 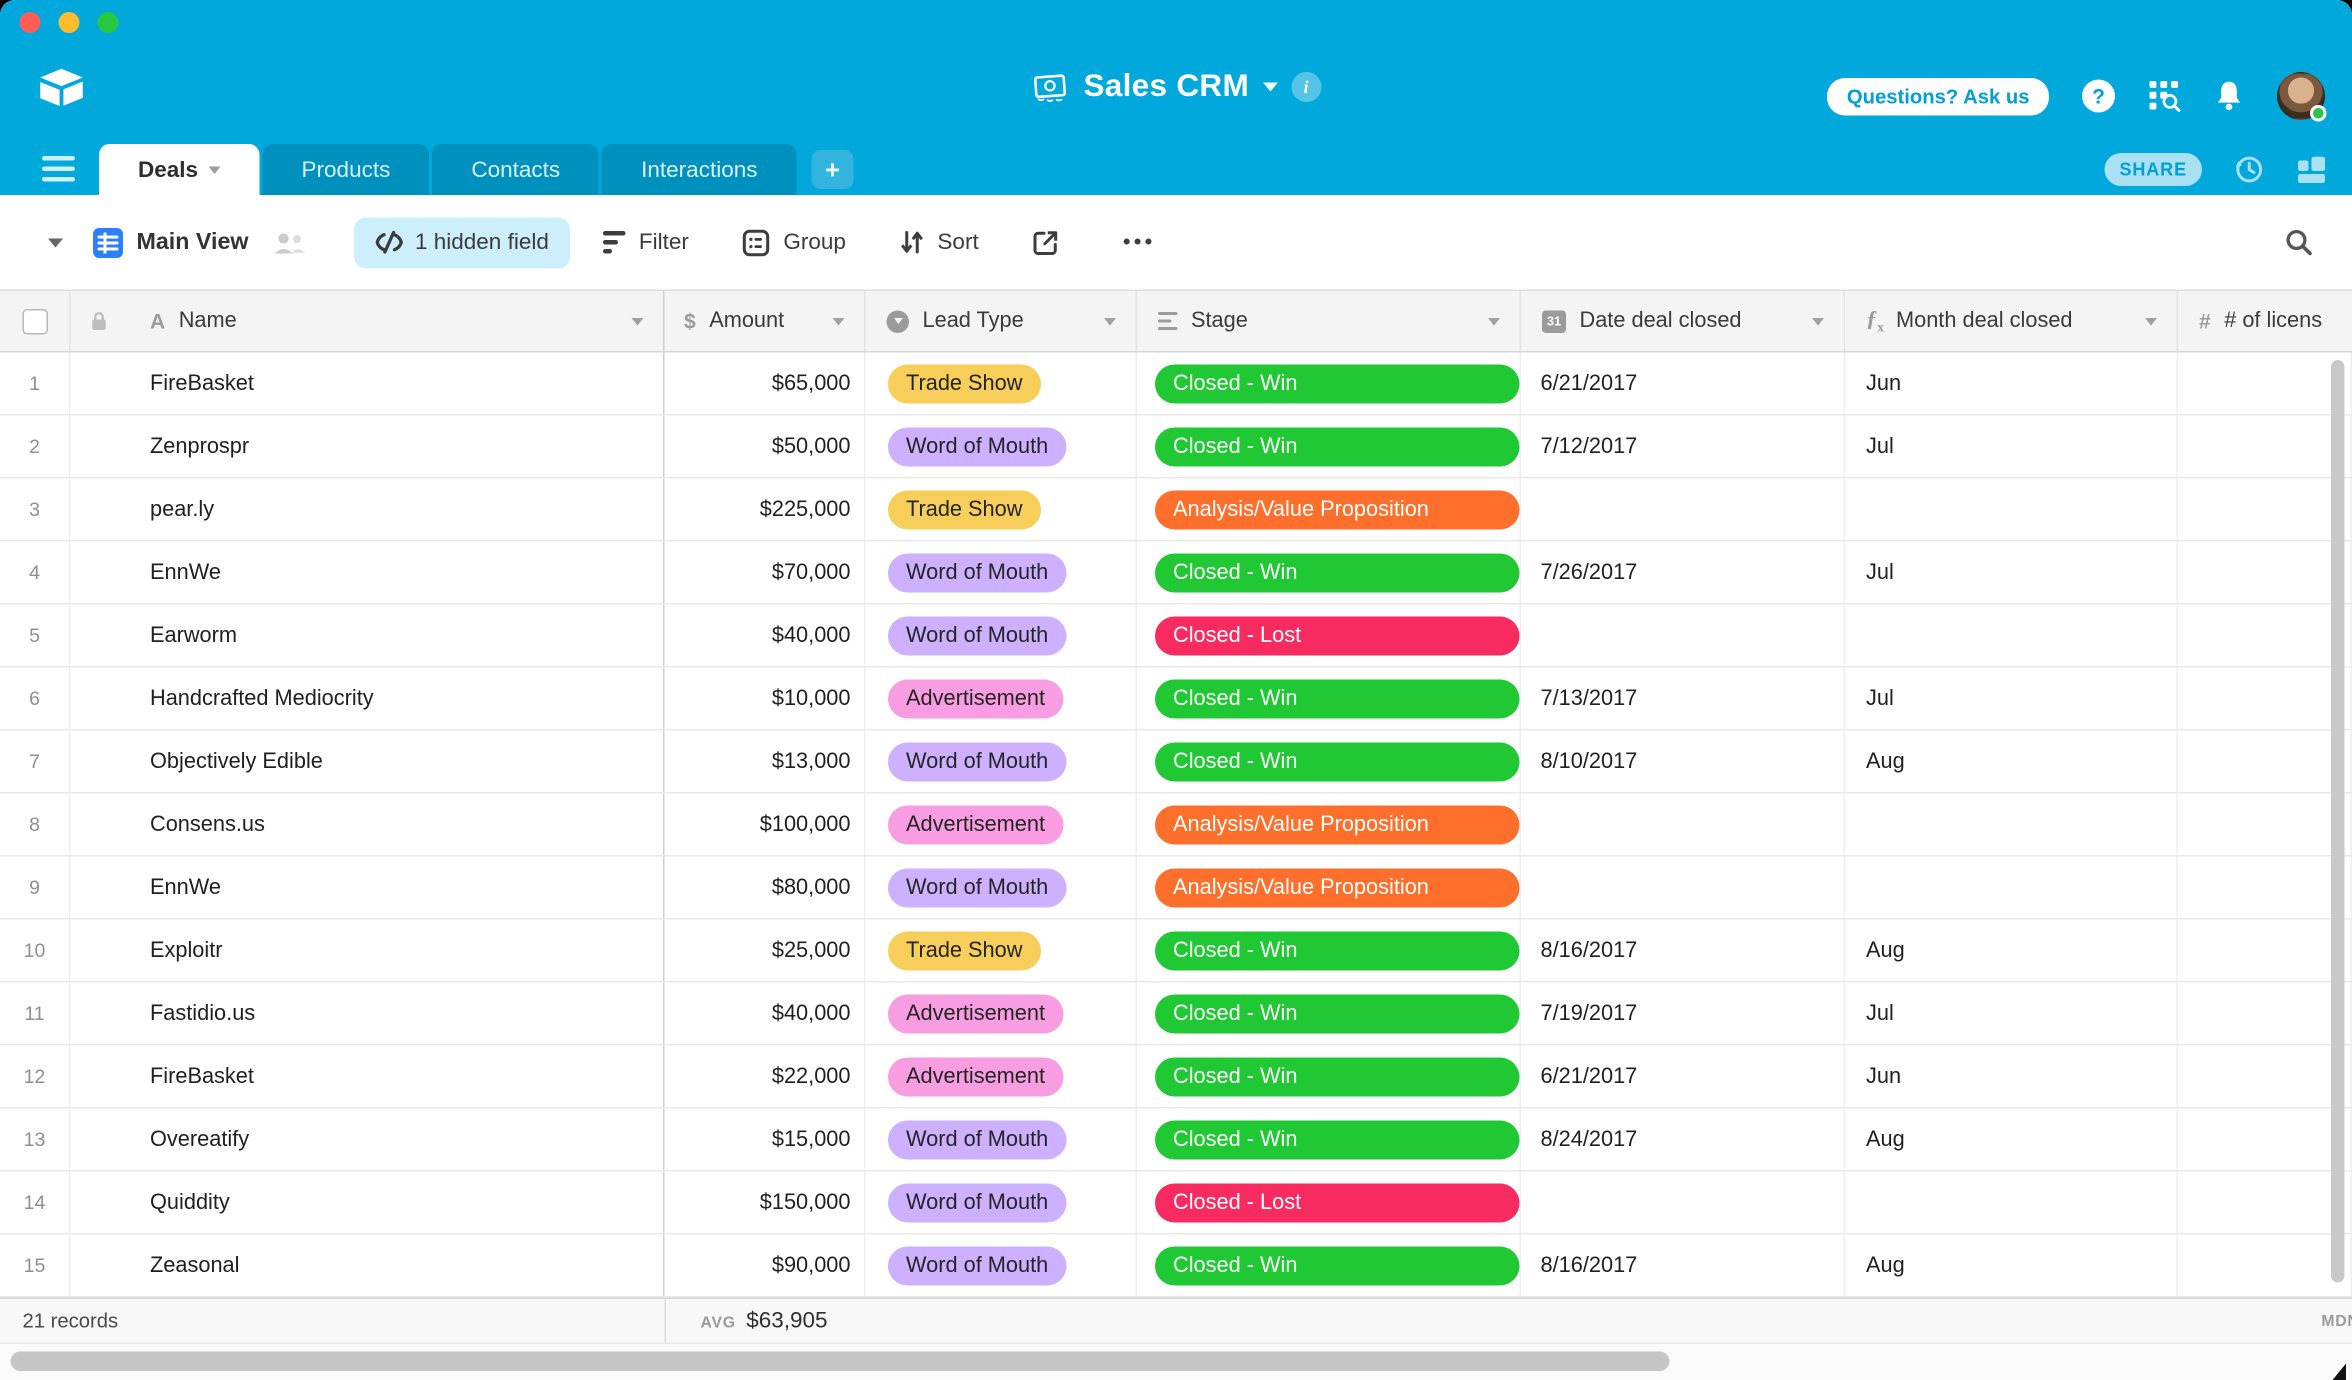 I want to click on filter-button: Filter, so click(x=645, y=242).